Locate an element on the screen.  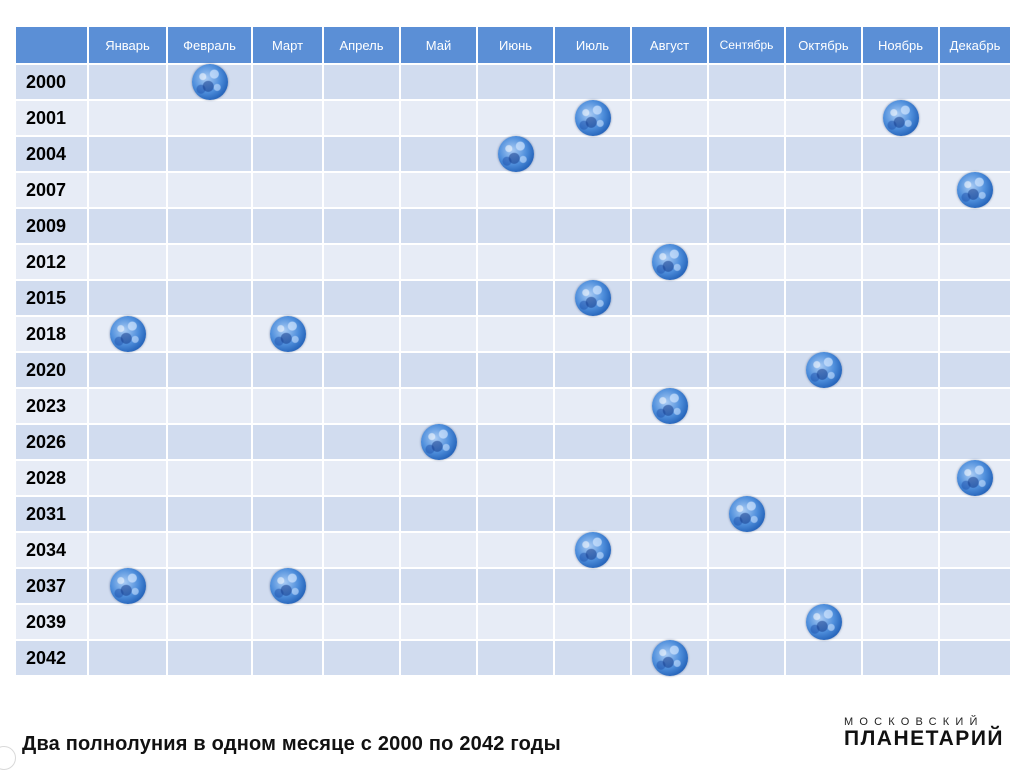
month-header: Сентябрь is located at coordinates (746, 45).